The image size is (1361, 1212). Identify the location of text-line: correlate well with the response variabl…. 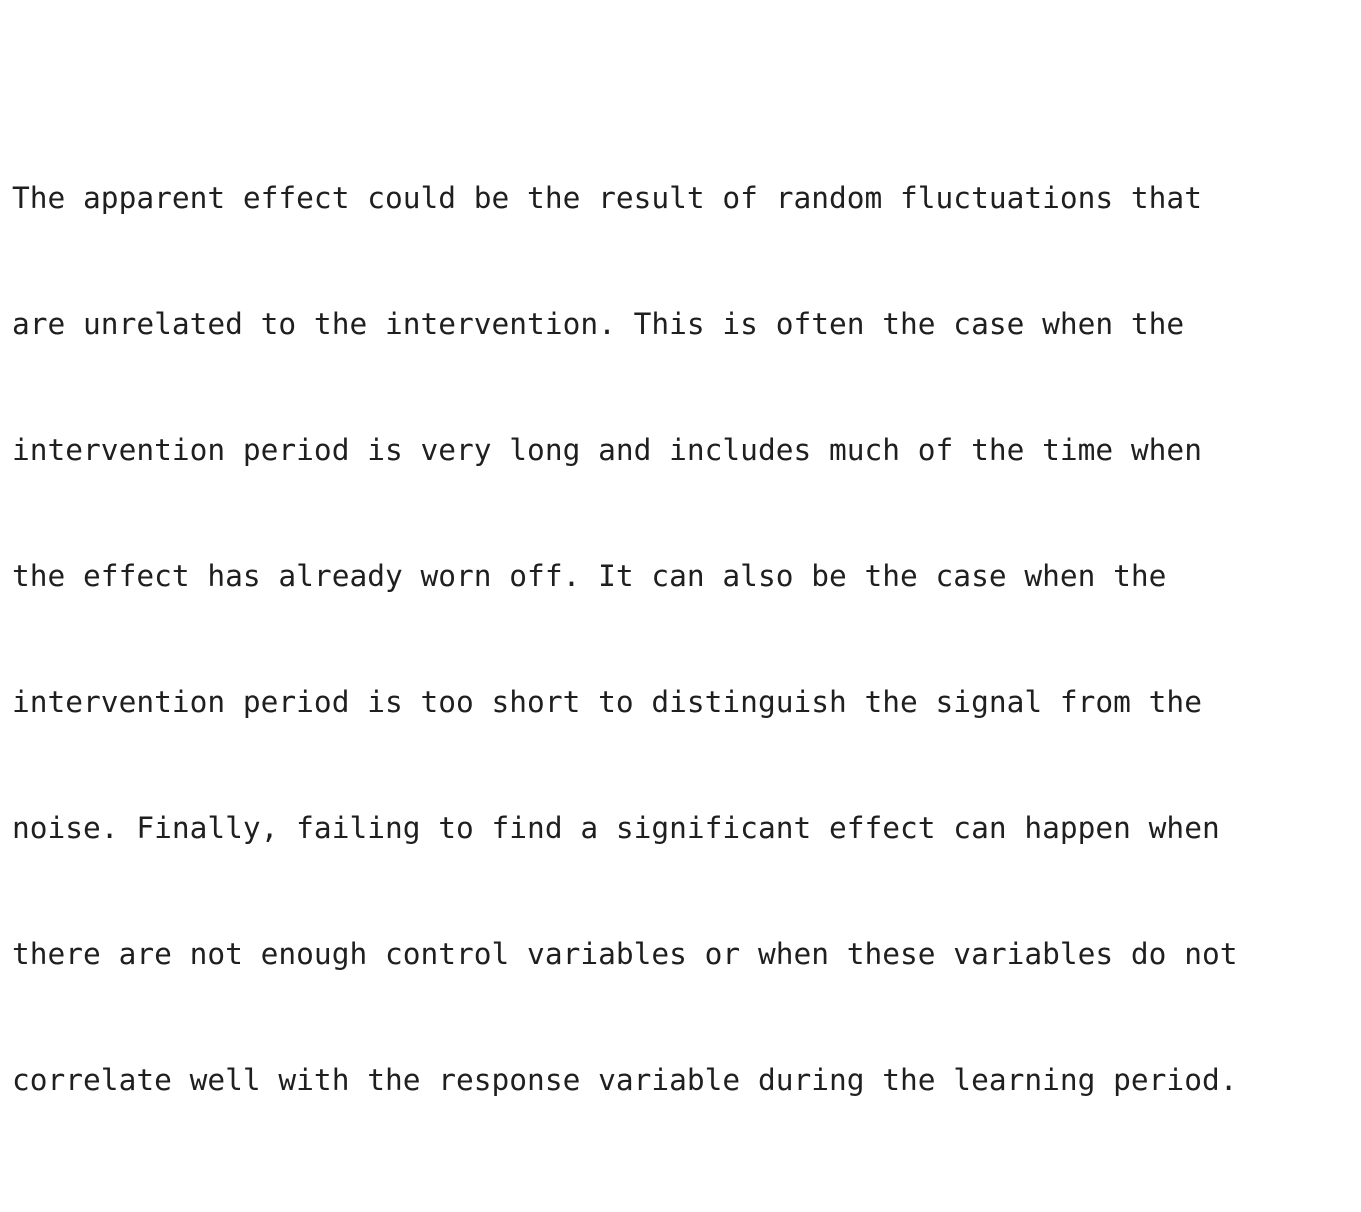
(625, 1080).